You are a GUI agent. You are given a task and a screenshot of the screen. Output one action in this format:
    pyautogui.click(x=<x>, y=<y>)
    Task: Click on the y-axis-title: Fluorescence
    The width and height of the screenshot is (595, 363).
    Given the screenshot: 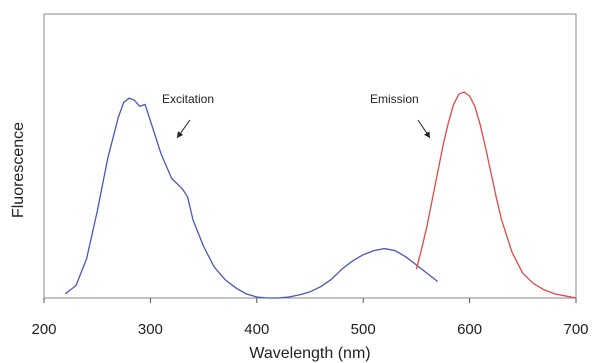 What is the action you would take?
    pyautogui.click(x=18, y=170)
    